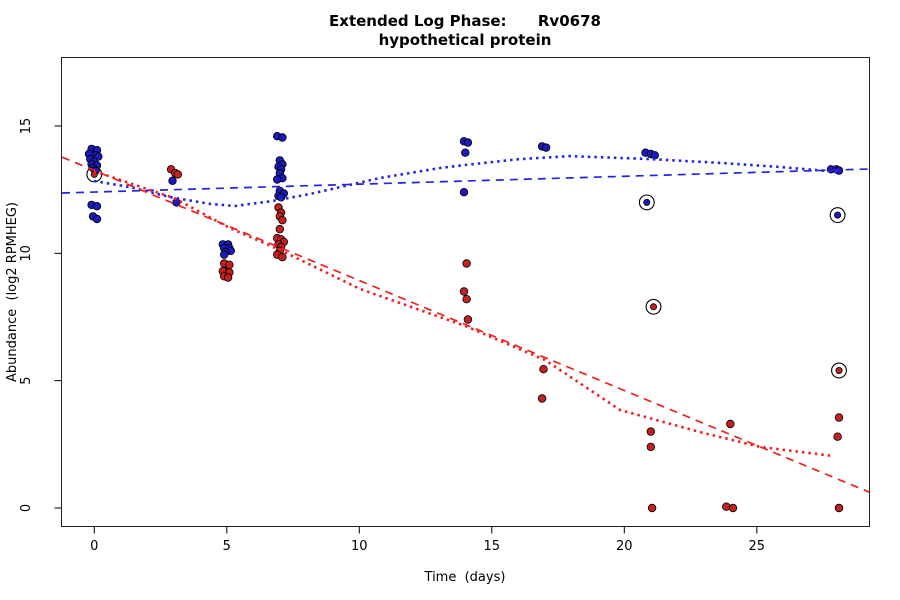 This screenshot has height=600, width=900. What do you see at coordinates (12, 292) in the screenshot?
I see `y-axis-label: Abundance (log2 RPMHEG)` at bounding box center [12, 292].